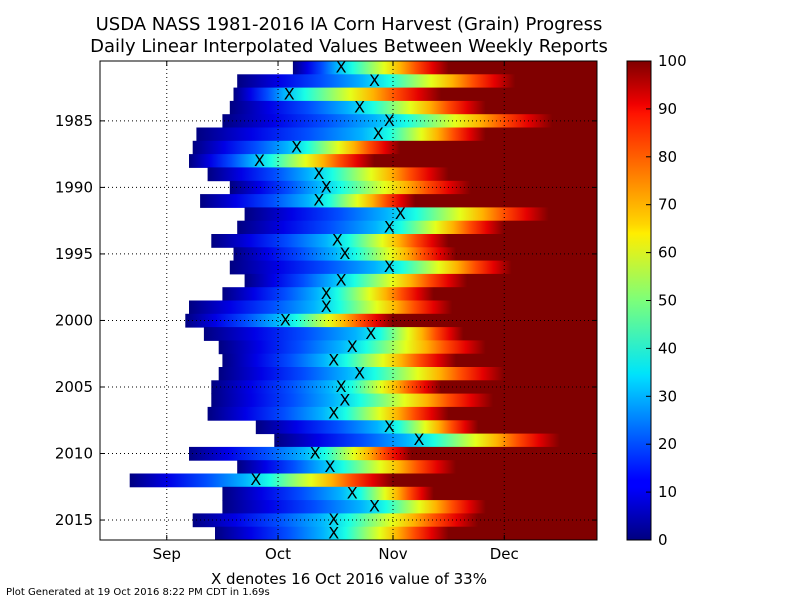 The image size is (800, 600). Describe the element at coordinates (426, 427) in the screenshot. I see `heatmap-row-2008` at that location.